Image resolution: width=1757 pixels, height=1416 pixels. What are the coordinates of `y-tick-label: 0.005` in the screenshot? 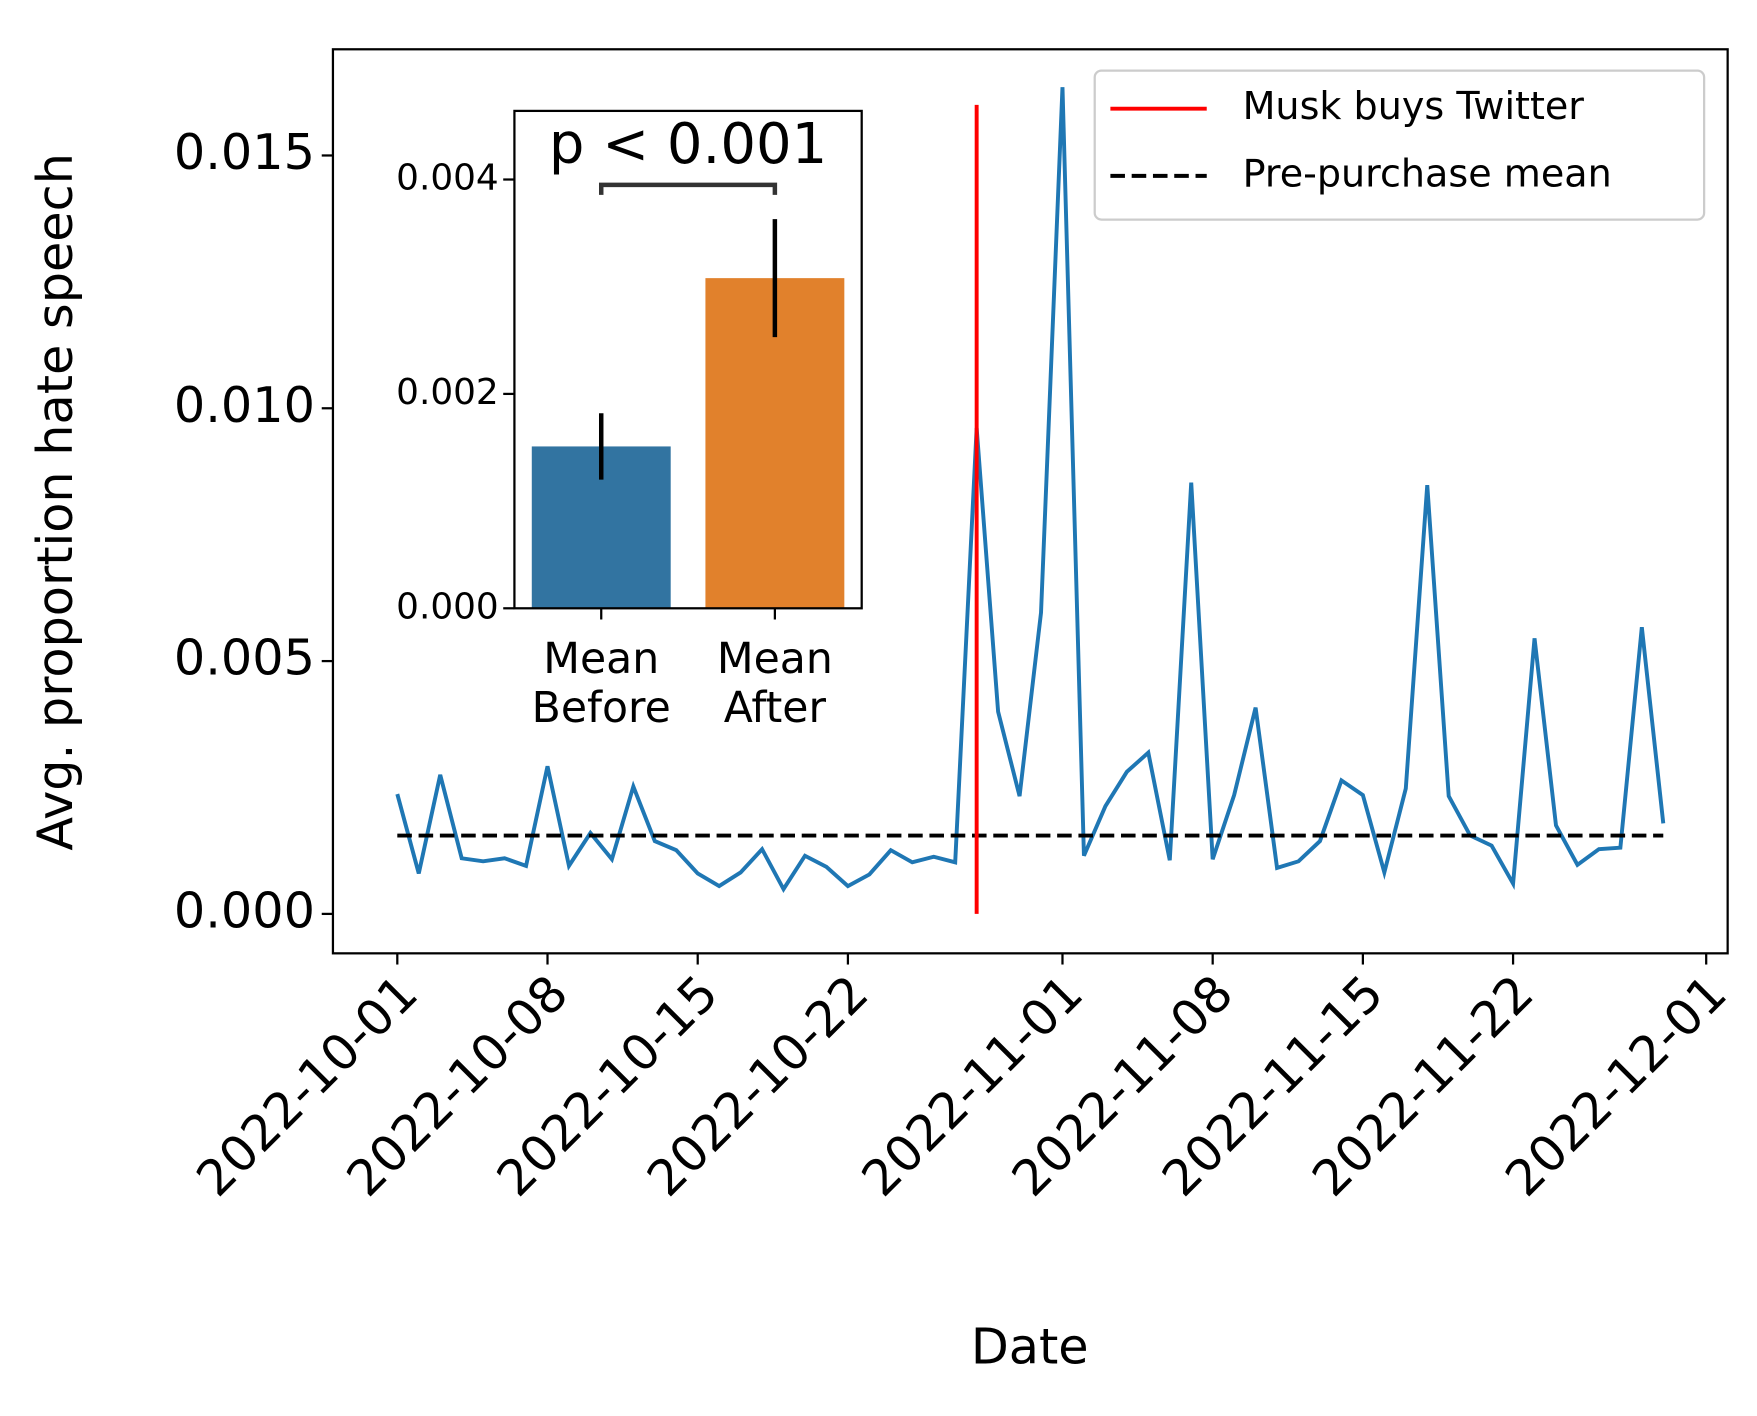 It's located at (244, 658).